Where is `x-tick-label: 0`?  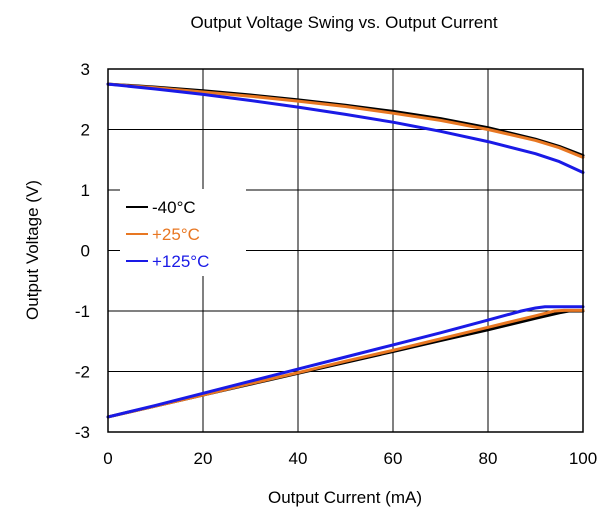
x-tick-label: 0 is located at coordinates (107, 458).